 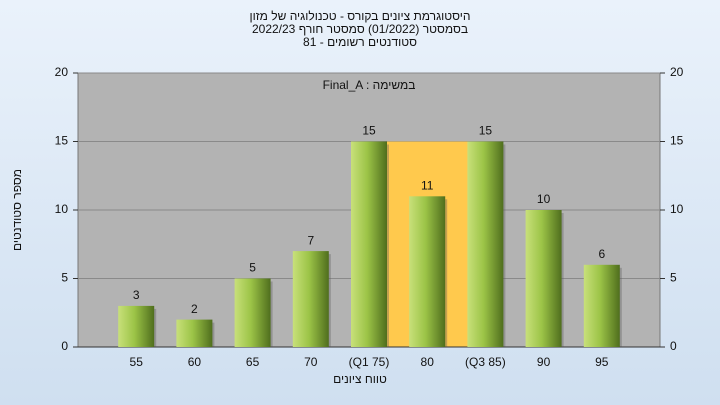 What do you see at coordinates (136, 295) in the screenshot?
I see `value-label: 3` at bounding box center [136, 295].